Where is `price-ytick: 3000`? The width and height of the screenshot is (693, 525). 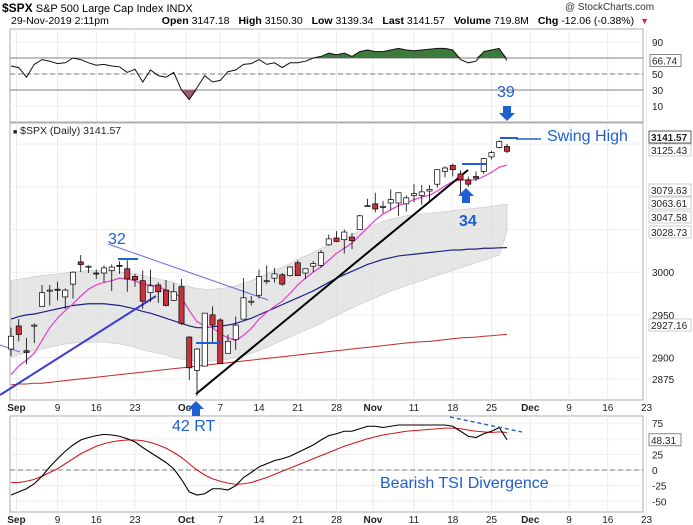 price-ytick: 3000 is located at coordinates (663, 273).